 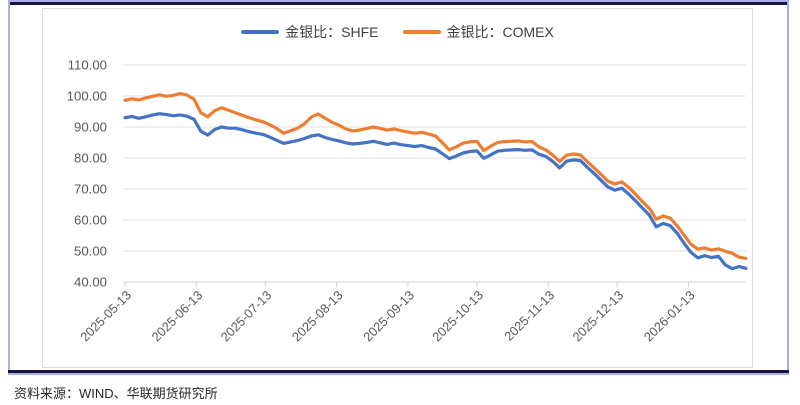 I want to click on y-axis-tick-label: 110.00, so click(x=87, y=65).